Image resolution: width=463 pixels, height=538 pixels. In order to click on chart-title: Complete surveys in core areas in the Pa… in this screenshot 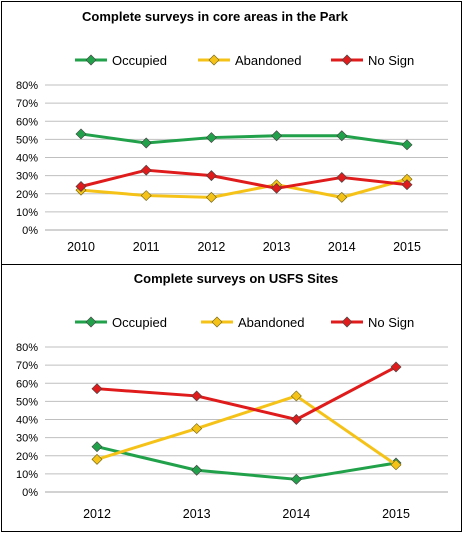, I will do `click(215, 16)`.